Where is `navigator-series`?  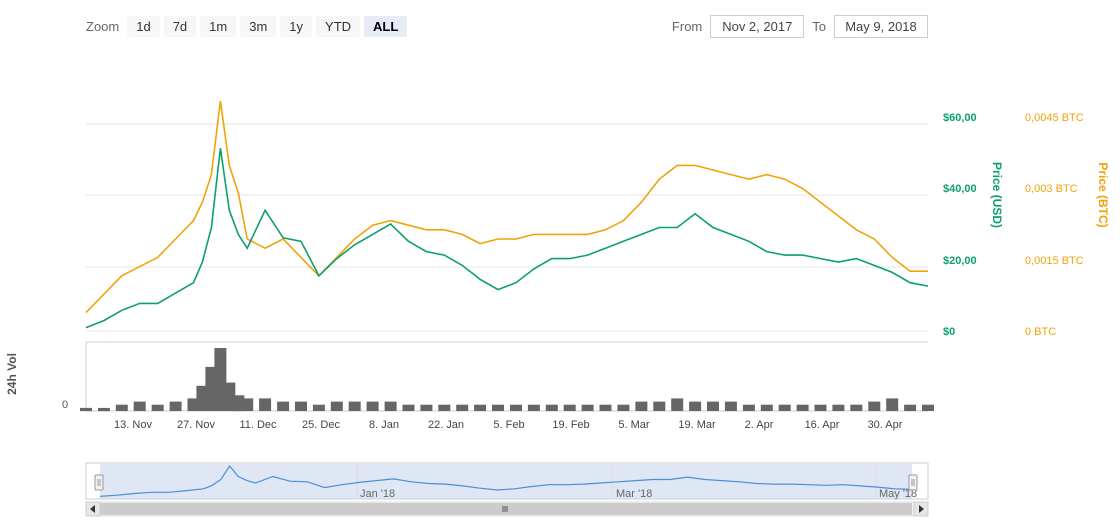
navigator-series is located at coordinates (506, 480).